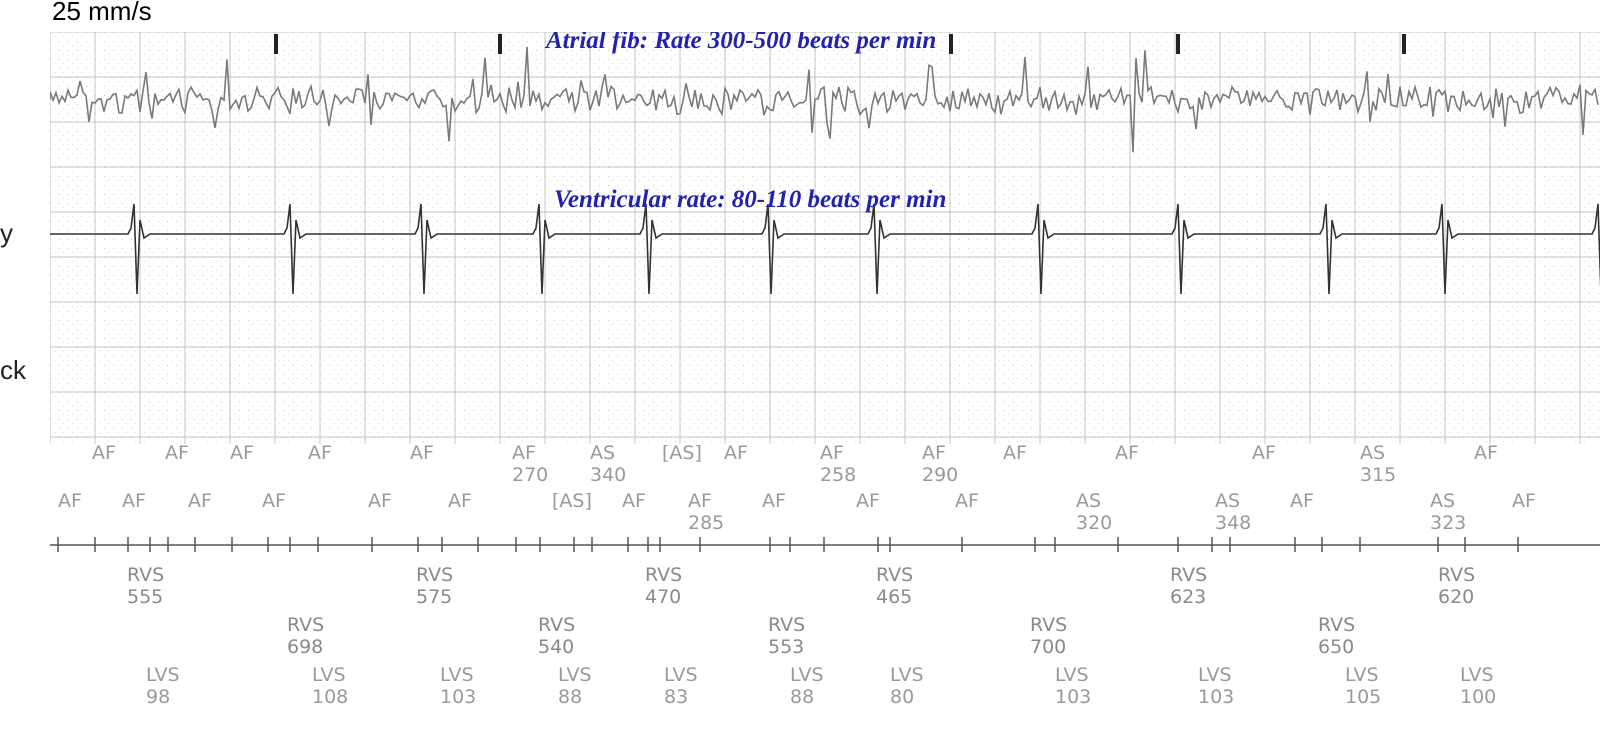 The width and height of the screenshot is (1600, 737). What do you see at coordinates (838, 475) in the screenshot?
I see `atrial-marker-top-value: 258` at bounding box center [838, 475].